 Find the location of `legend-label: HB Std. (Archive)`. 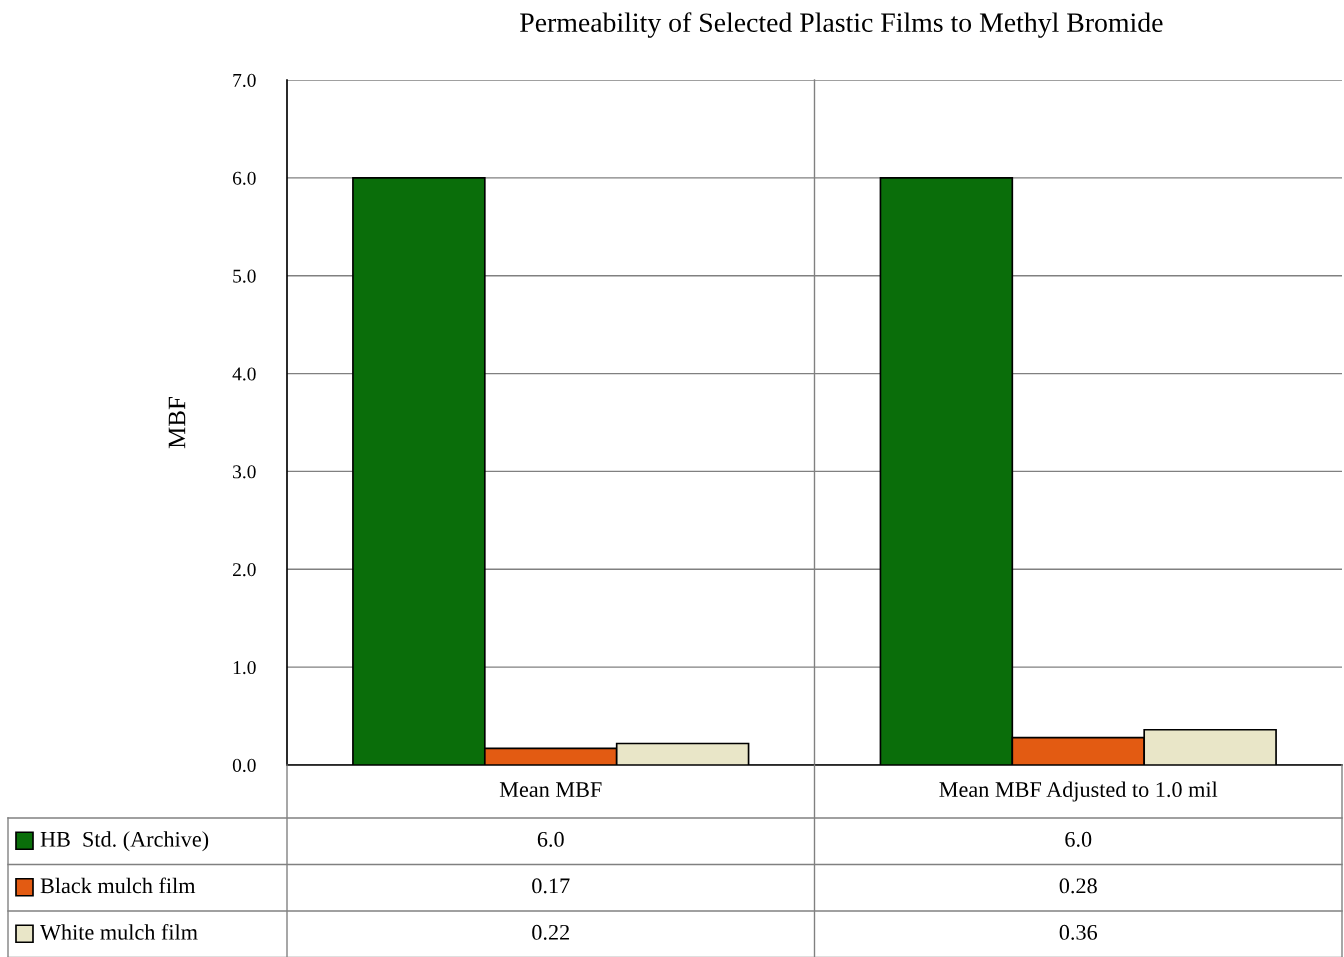

legend-label: HB Std. (Archive) is located at coordinates (124, 841).